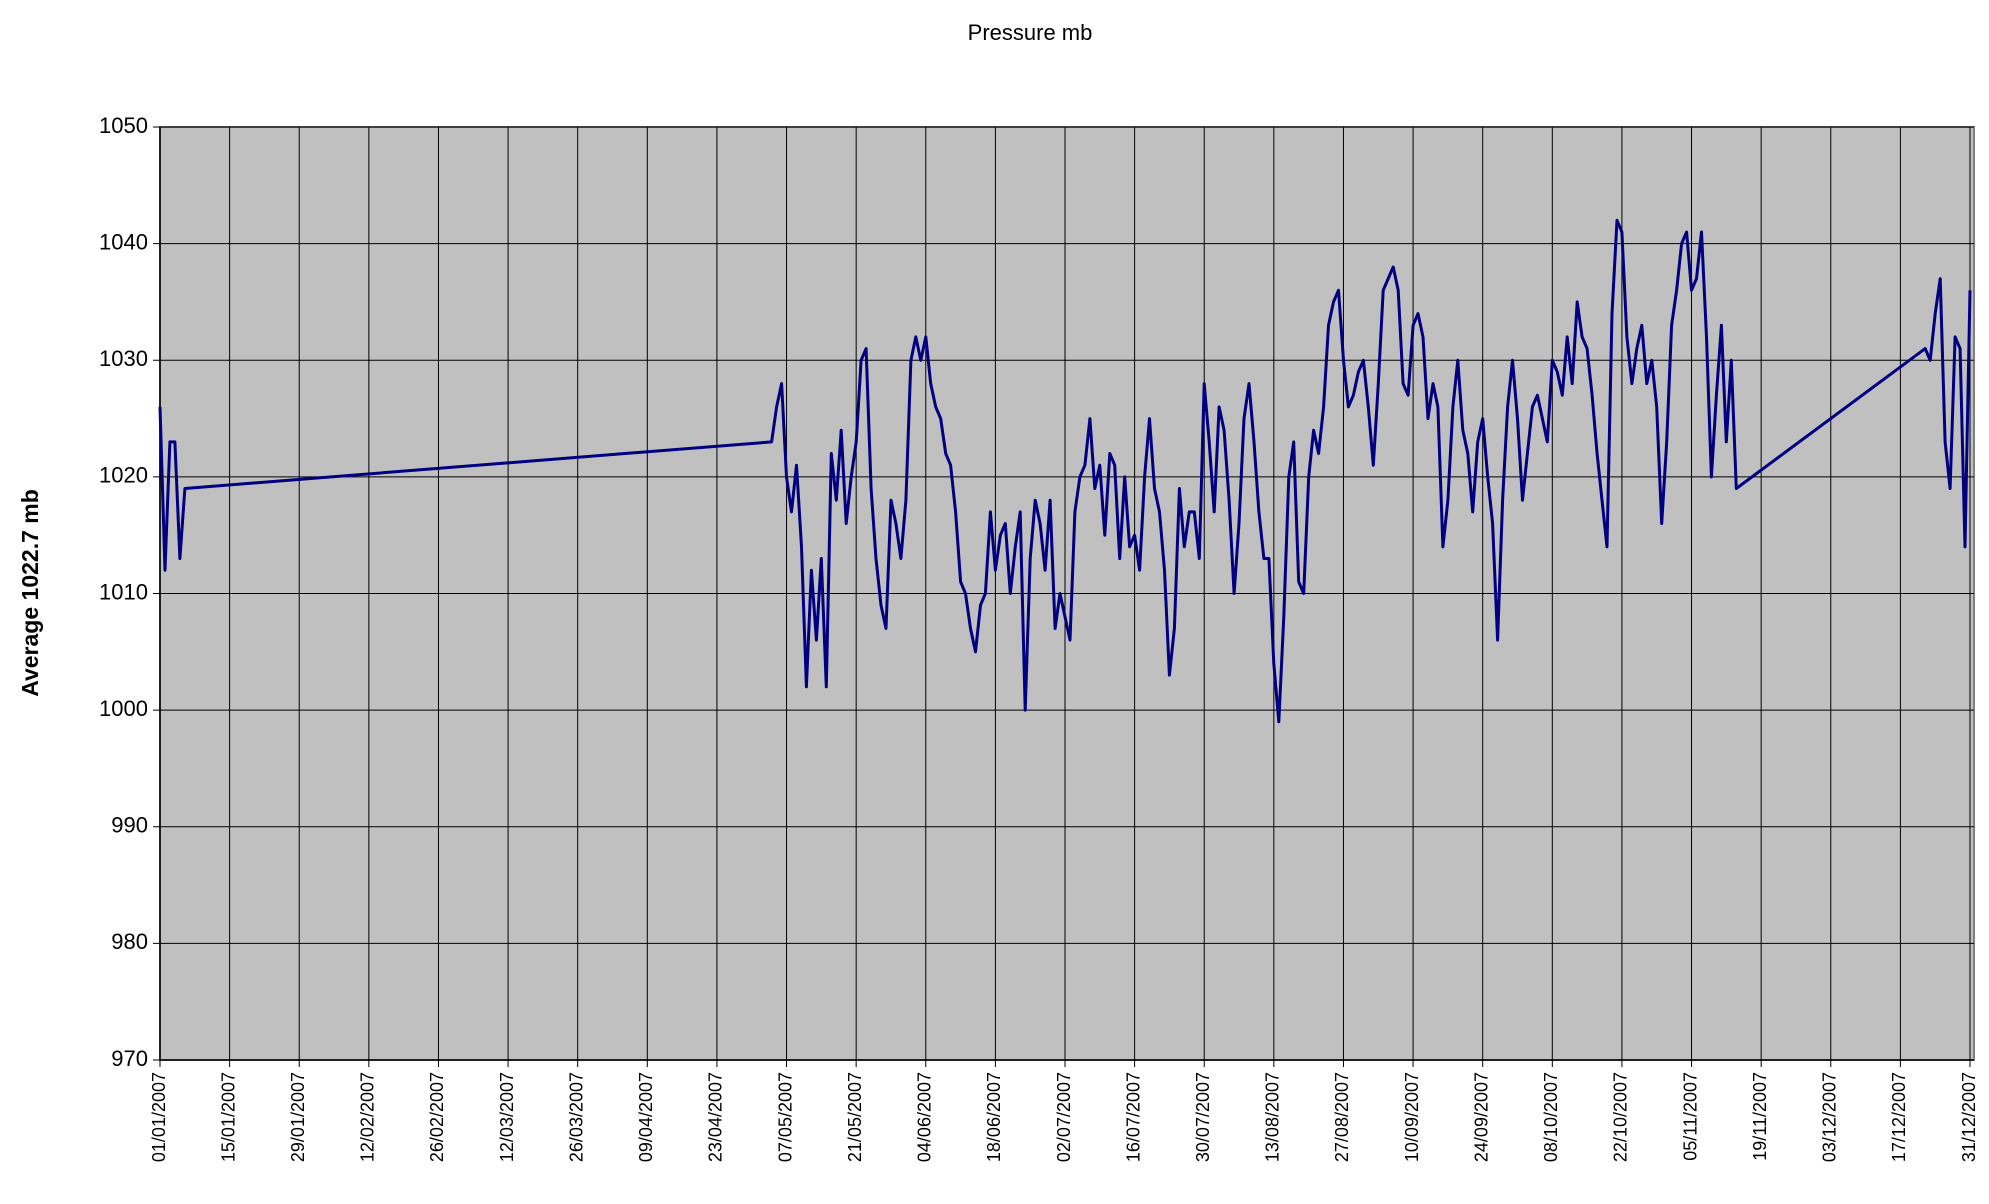 This screenshot has width=1989, height=1204. What do you see at coordinates (123, 708) in the screenshot?
I see `y-tick-label: 1000` at bounding box center [123, 708].